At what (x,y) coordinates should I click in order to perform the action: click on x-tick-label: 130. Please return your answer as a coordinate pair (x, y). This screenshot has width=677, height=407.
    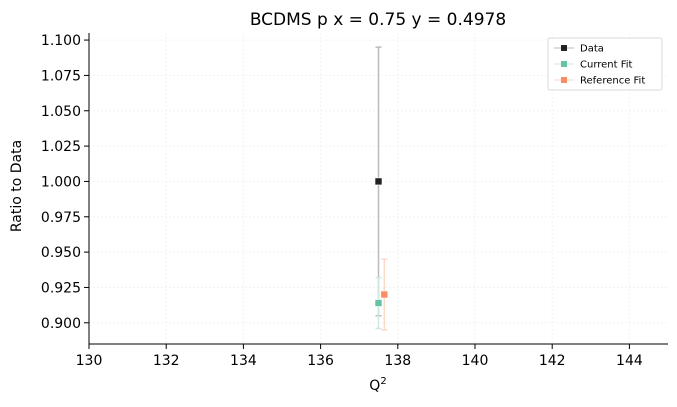
    Looking at the image, I should click on (89, 361).